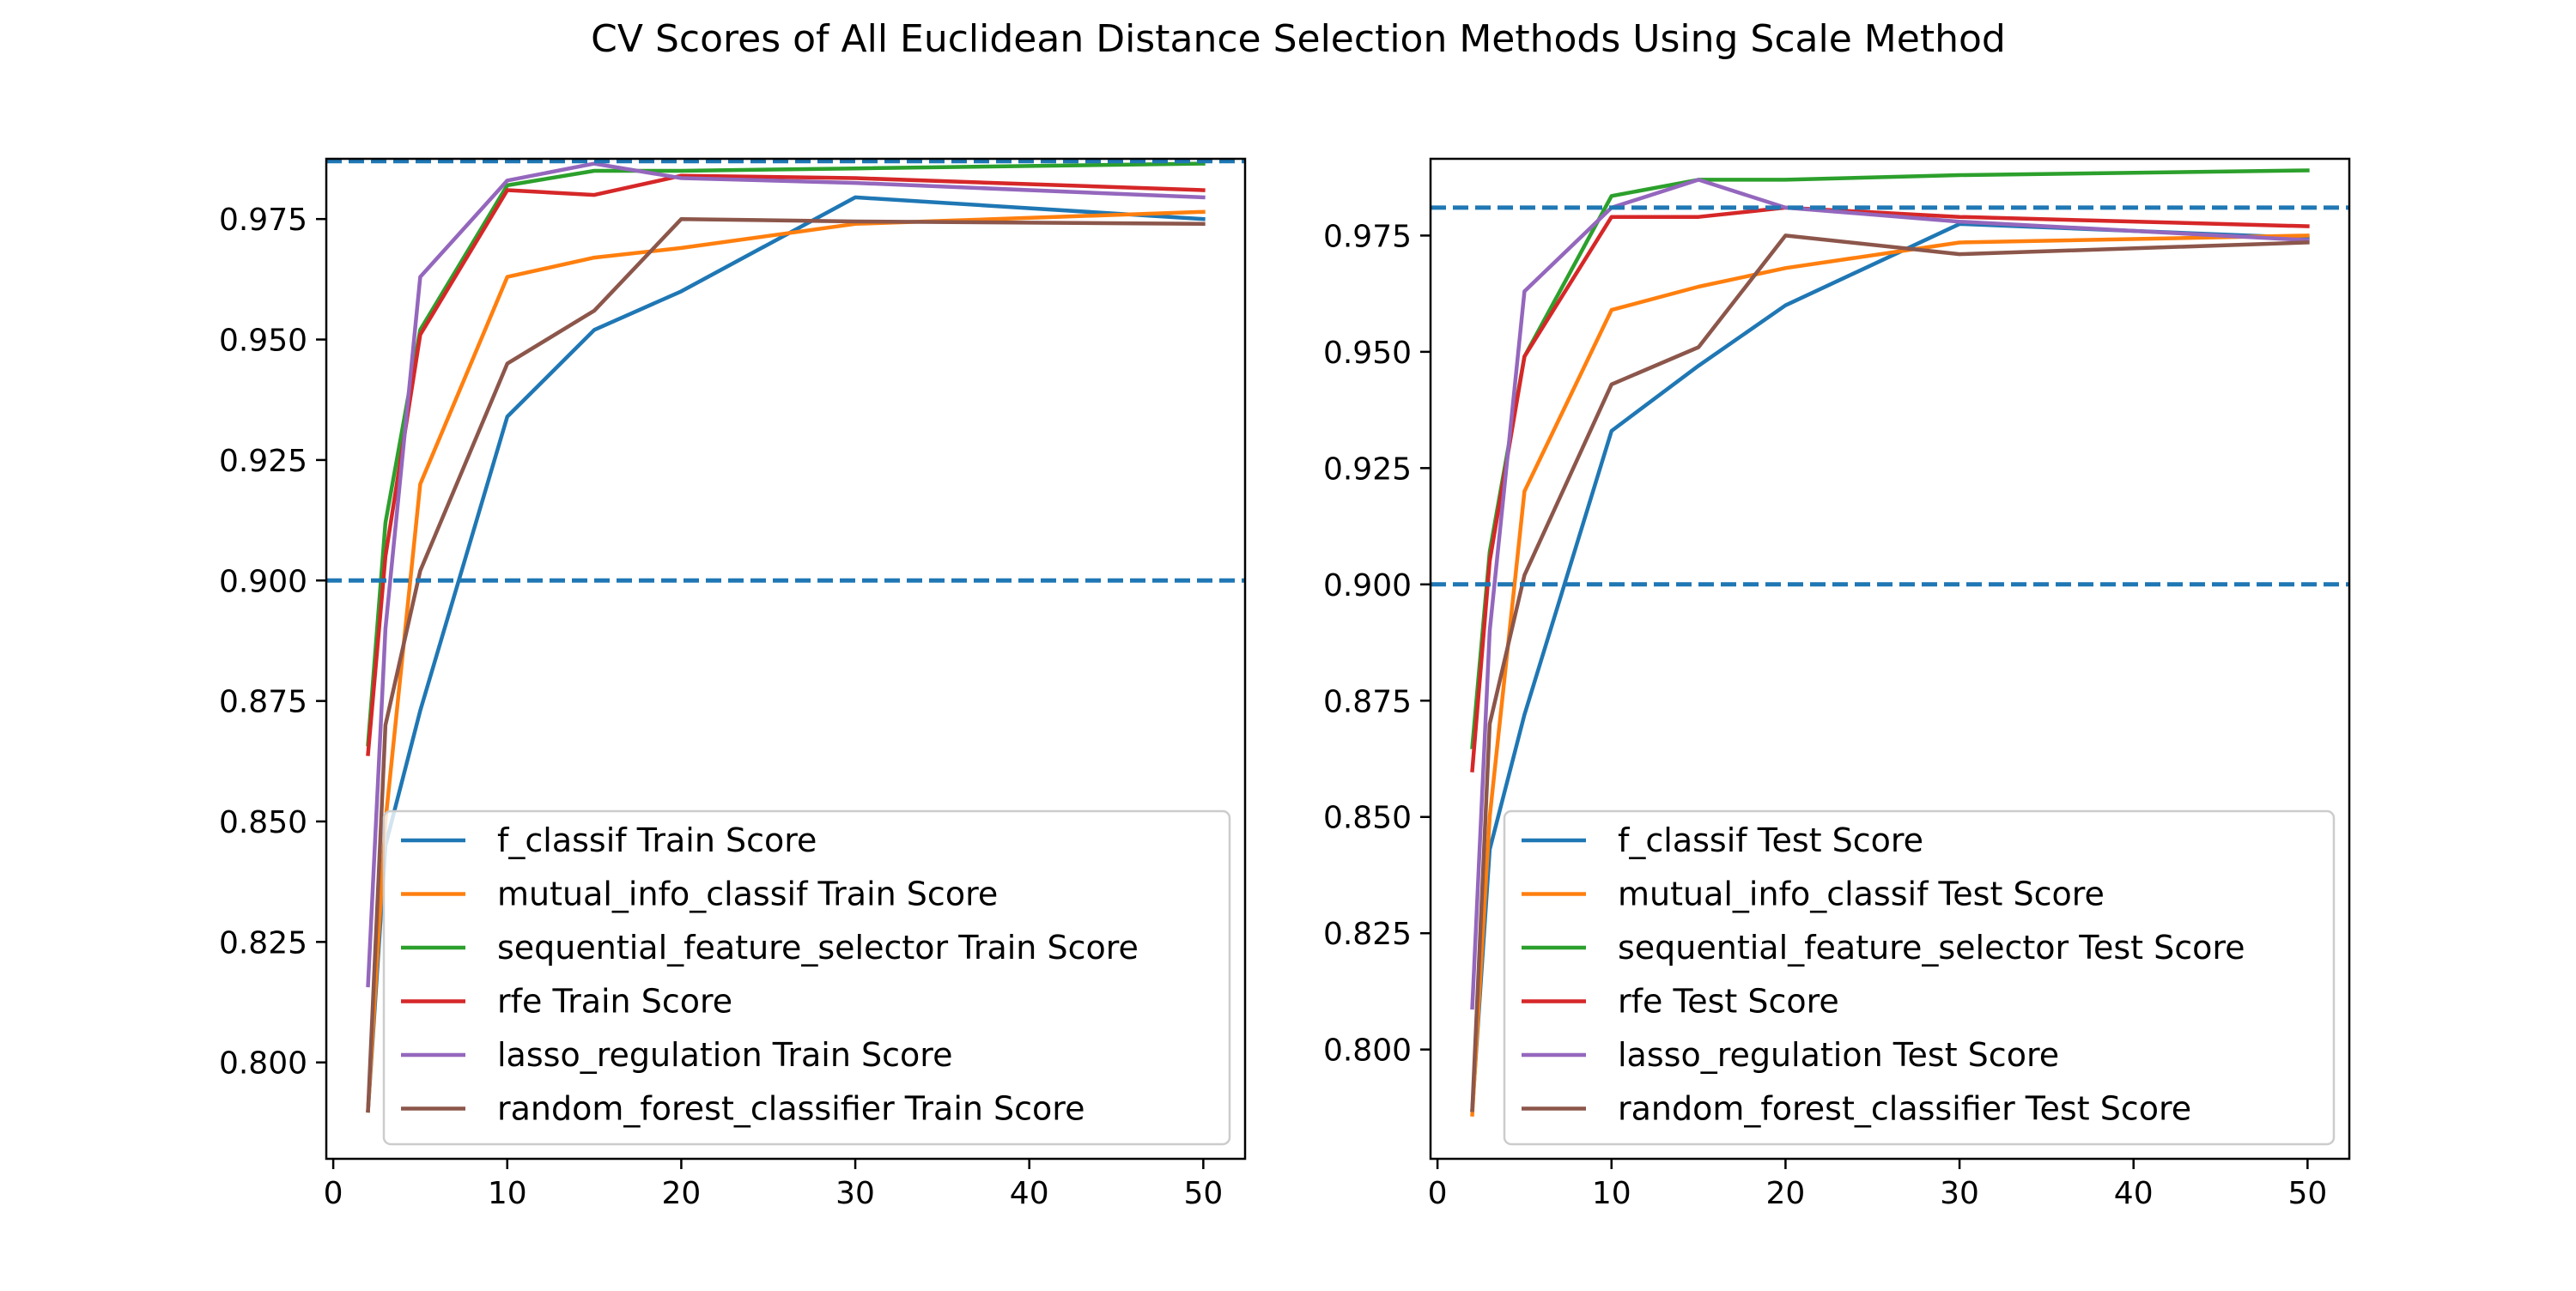  I want to click on legend-label-1: f_classif Test Score, so click(1770, 840).